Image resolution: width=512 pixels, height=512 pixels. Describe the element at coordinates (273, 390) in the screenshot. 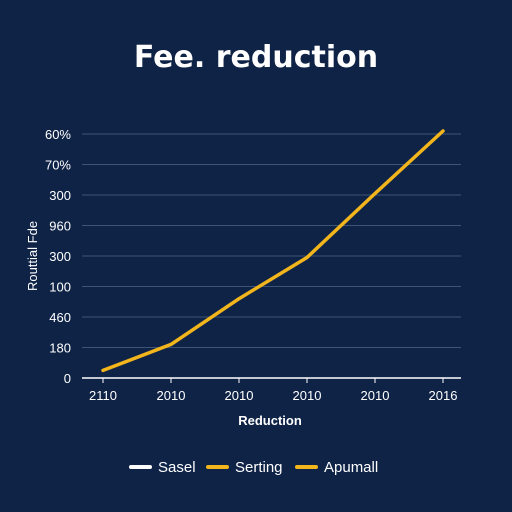

I see `x-axis-ticks: 2110 2010 2010 2010 2010 2016` at that location.